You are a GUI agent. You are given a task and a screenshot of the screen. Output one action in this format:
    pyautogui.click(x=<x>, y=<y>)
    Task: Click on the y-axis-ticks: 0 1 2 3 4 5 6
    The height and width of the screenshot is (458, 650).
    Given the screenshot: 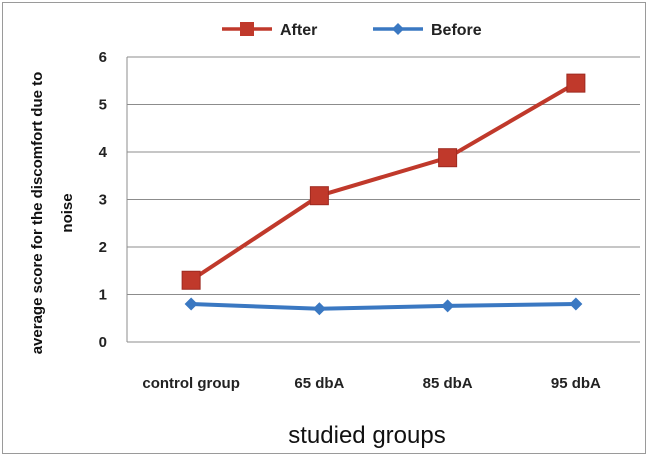 What is the action you would take?
    pyautogui.click(x=103, y=200)
    